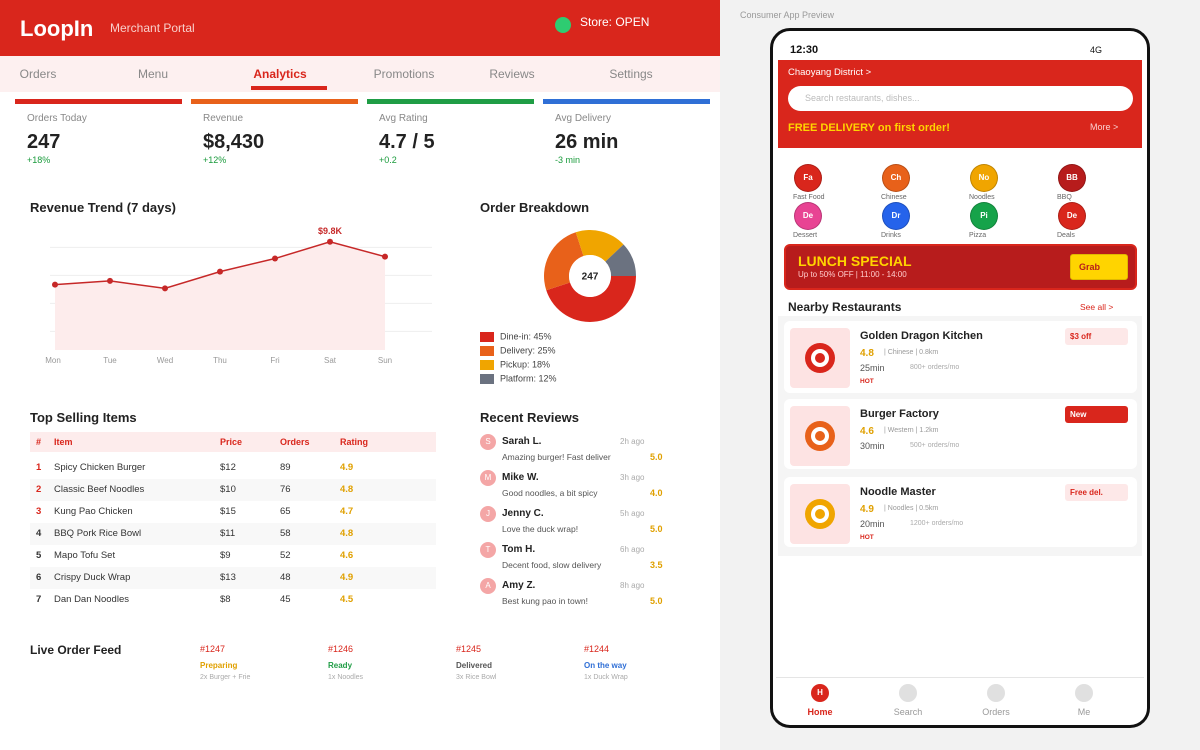 This screenshot has height=750, width=1200. What do you see at coordinates (867, 537) in the screenshot?
I see `restaurant-tag: HOT` at bounding box center [867, 537].